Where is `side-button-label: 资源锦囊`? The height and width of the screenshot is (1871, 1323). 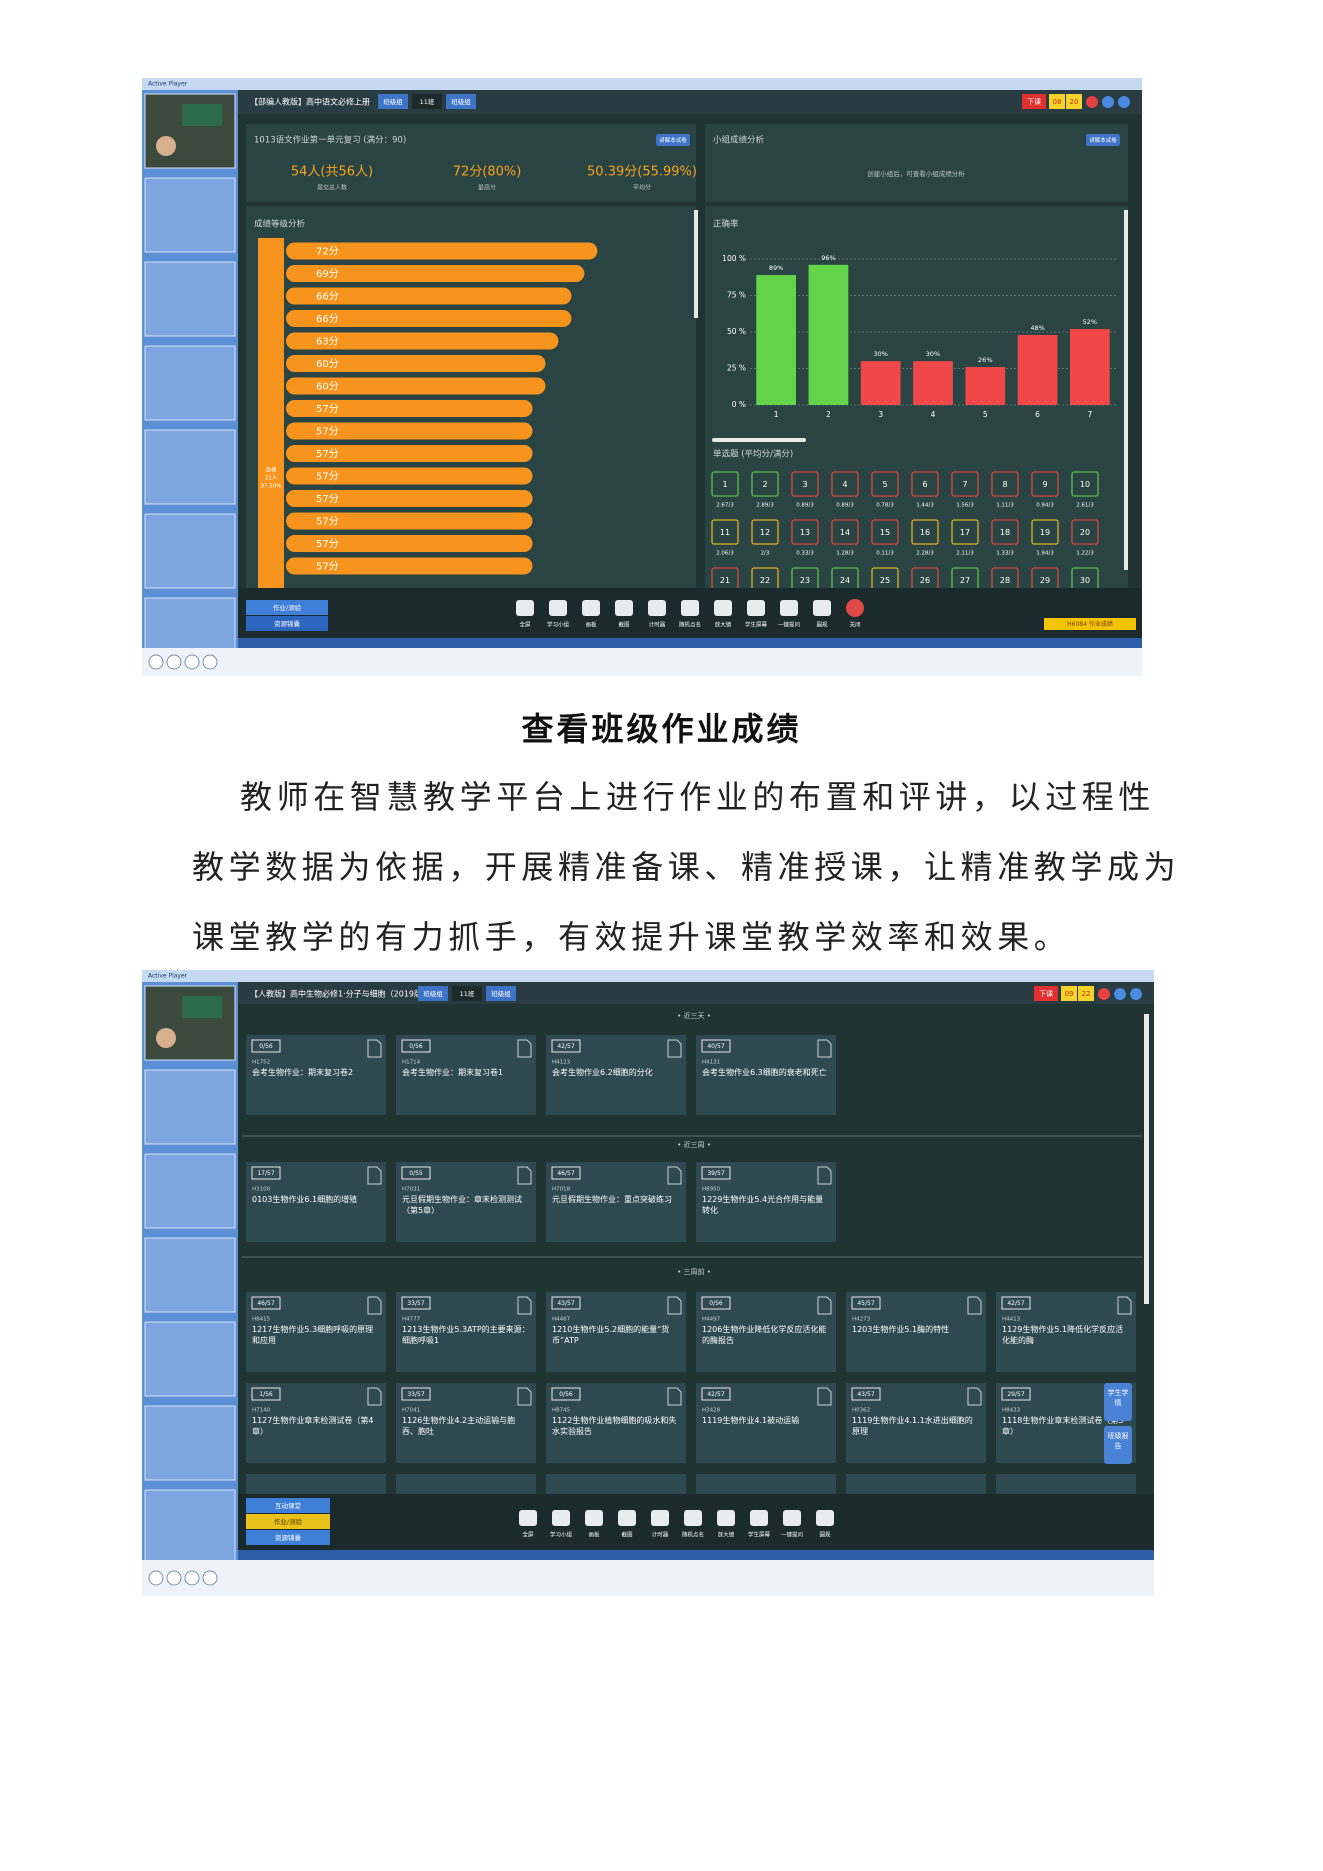
side-button-label: 资源锦囊 is located at coordinates (287, 623).